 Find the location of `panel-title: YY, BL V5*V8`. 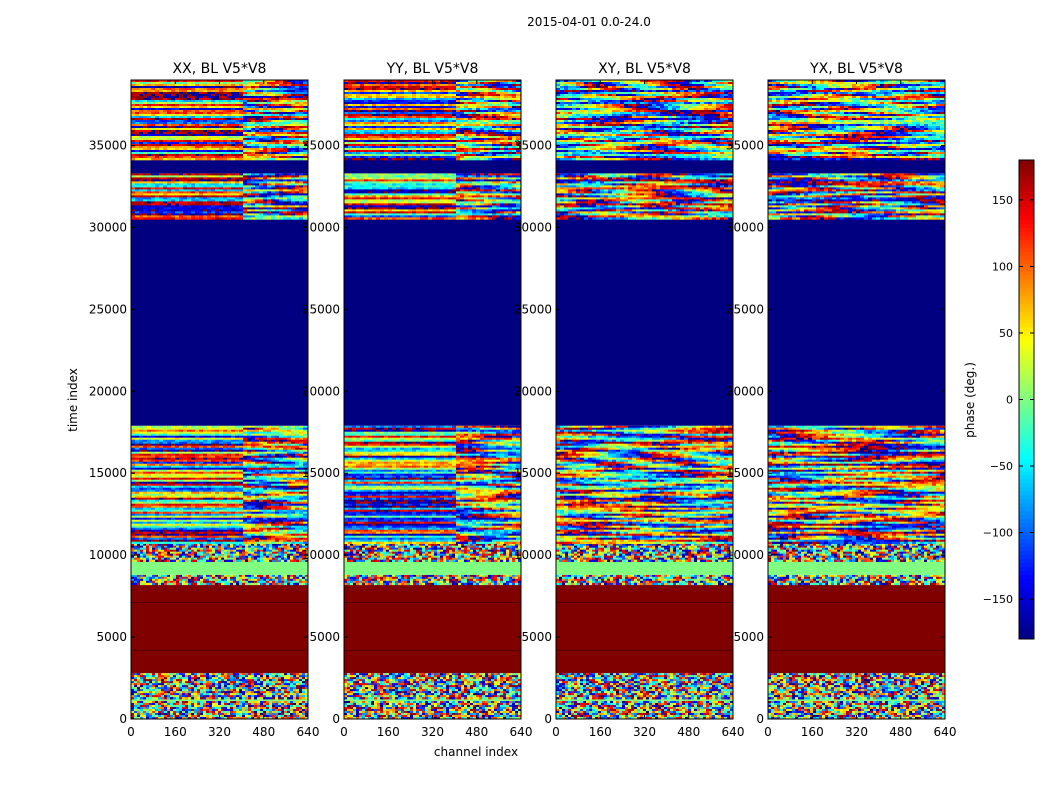

panel-title: YY, BL V5*V8 is located at coordinates (432, 69).